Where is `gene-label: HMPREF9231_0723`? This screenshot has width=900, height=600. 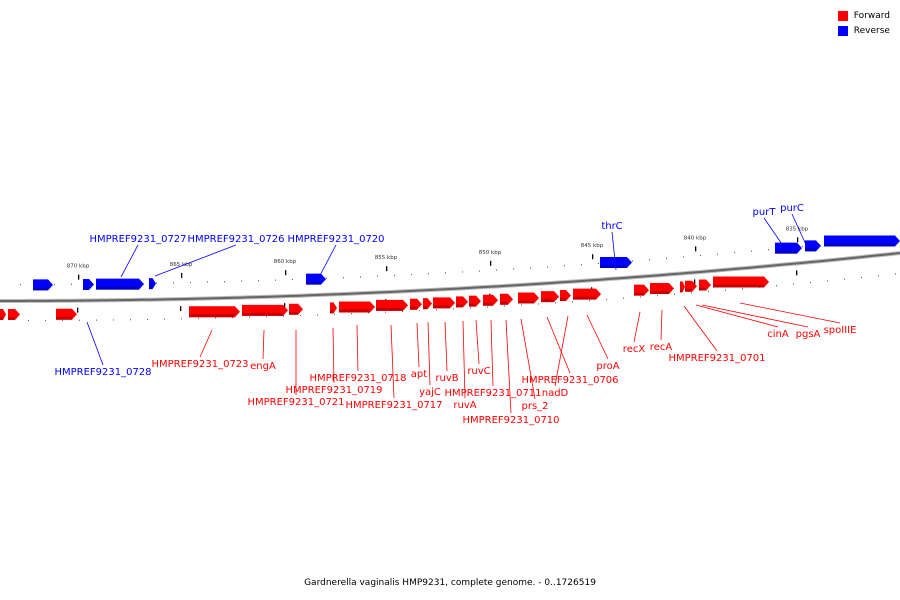 gene-label: HMPREF9231_0723 is located at coordinates (199, 364).